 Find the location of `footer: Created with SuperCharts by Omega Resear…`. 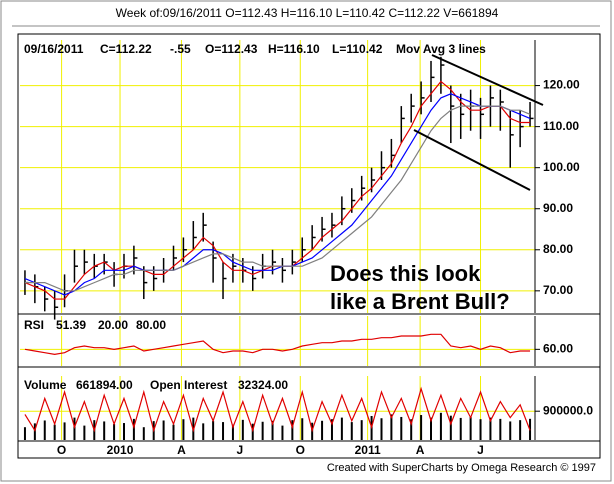

footer: Created with SuperCharts by Omega Resear… is located at coordinates (461, 468).